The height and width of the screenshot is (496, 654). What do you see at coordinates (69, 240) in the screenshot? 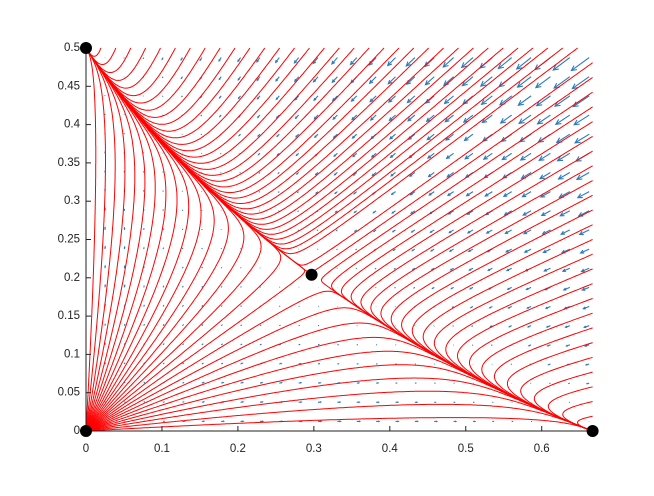
I see `y-tick-label: 0.25` at bounding box center [69, 240].